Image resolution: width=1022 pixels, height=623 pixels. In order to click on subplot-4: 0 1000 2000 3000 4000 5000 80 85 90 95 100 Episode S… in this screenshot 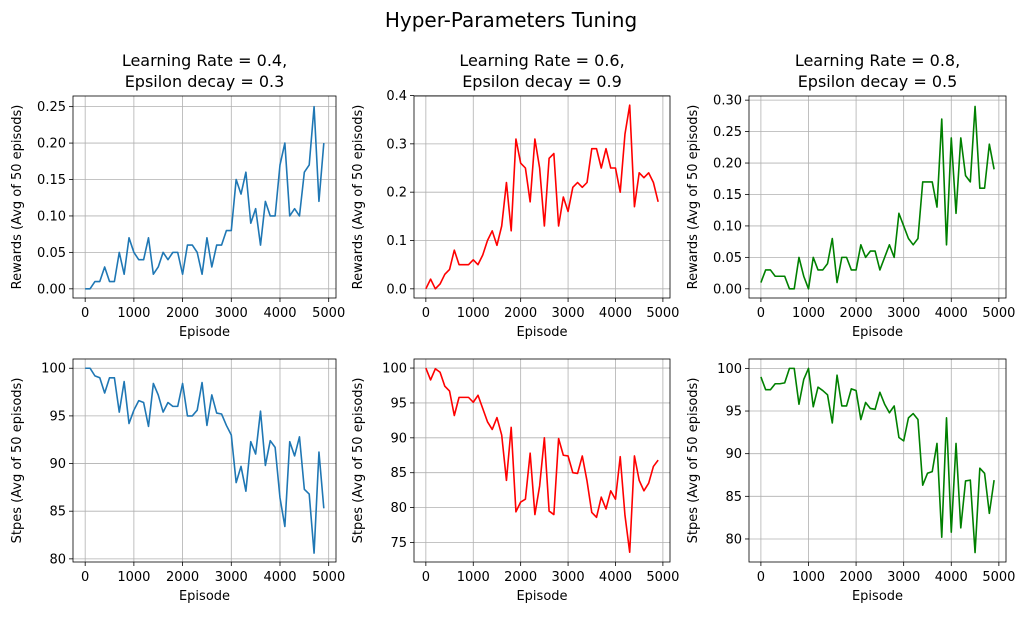, I will do `click(177, 481)`.